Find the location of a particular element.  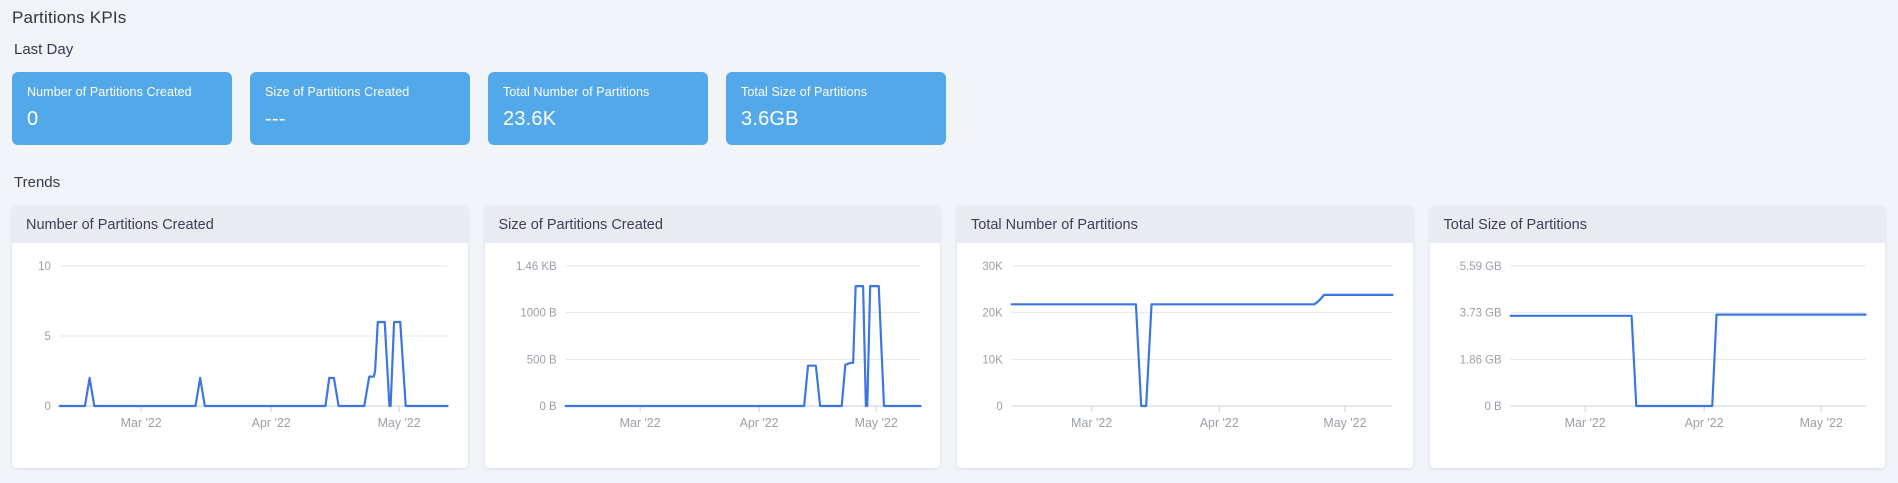

last-day-section-label: Last Day is located at coordinates (44, 49).